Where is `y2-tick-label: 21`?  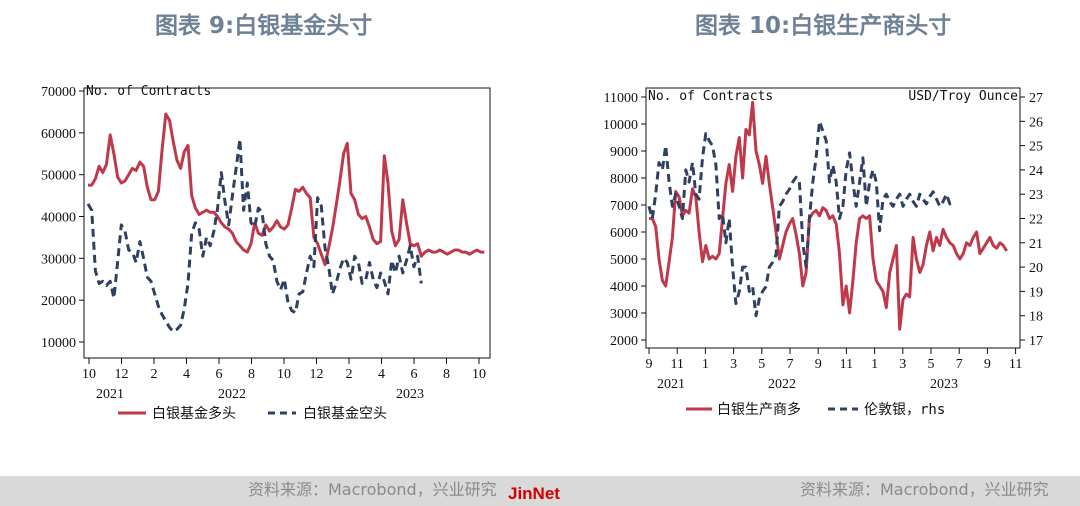
y2-tick-label: 21 is located at coordinates (1036, 244).